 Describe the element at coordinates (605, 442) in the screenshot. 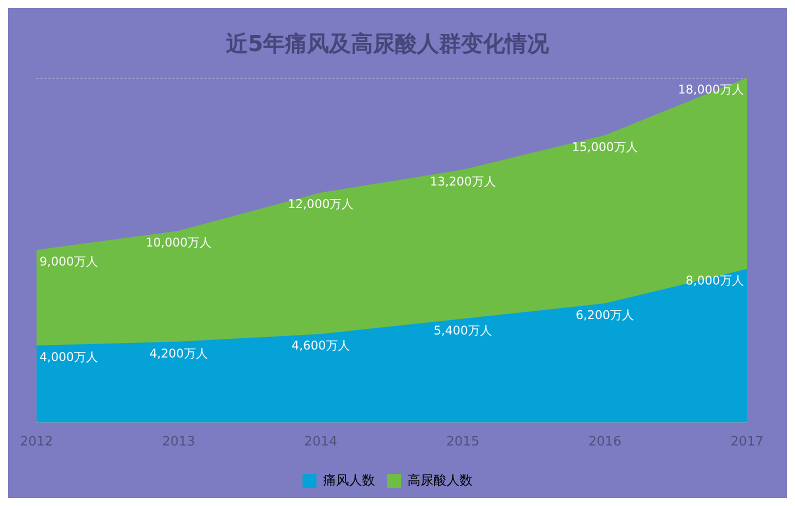

I see `x-tick-label: 2016` at that location.